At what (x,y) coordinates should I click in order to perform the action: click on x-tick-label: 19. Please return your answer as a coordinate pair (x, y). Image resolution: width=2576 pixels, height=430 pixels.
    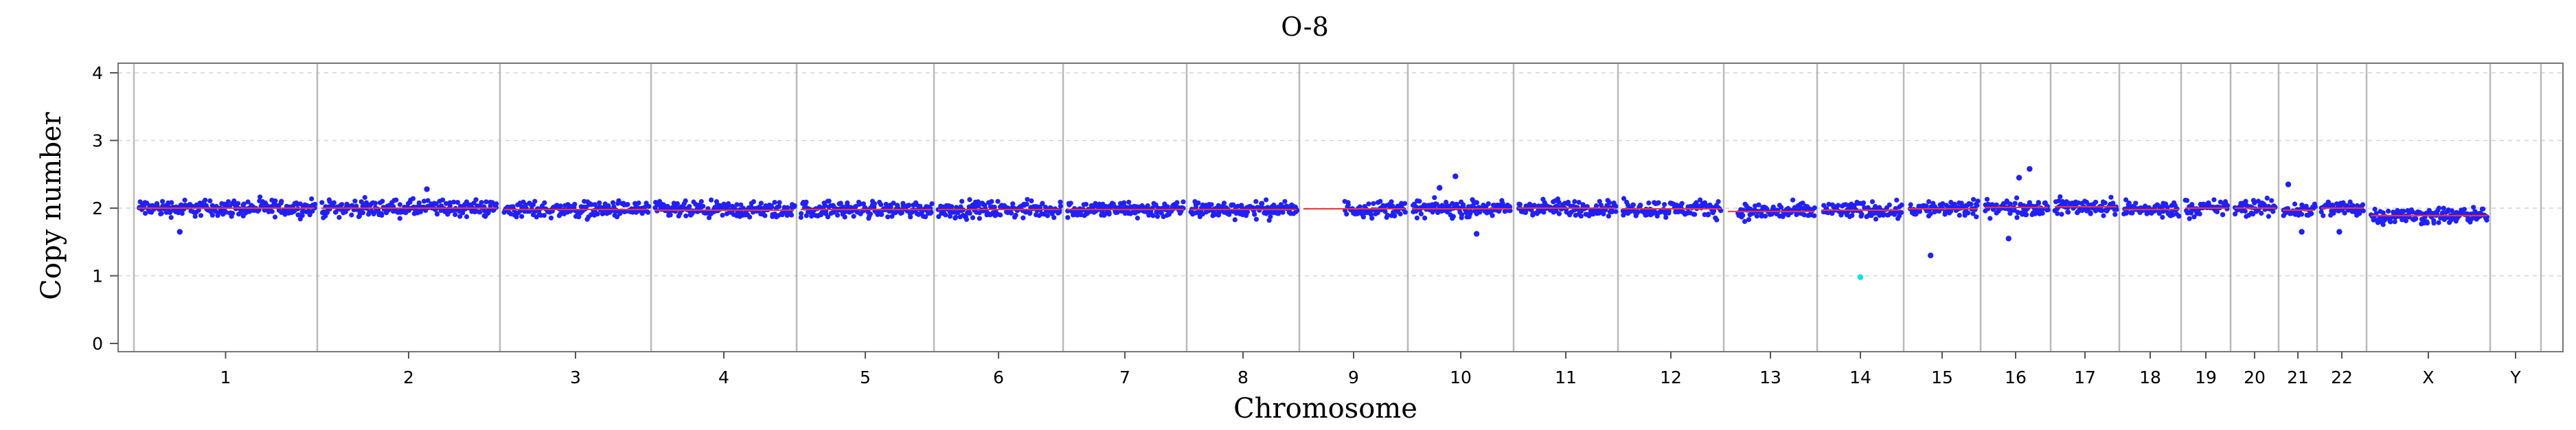
    Looking at the image, I should click on (2206, 377).